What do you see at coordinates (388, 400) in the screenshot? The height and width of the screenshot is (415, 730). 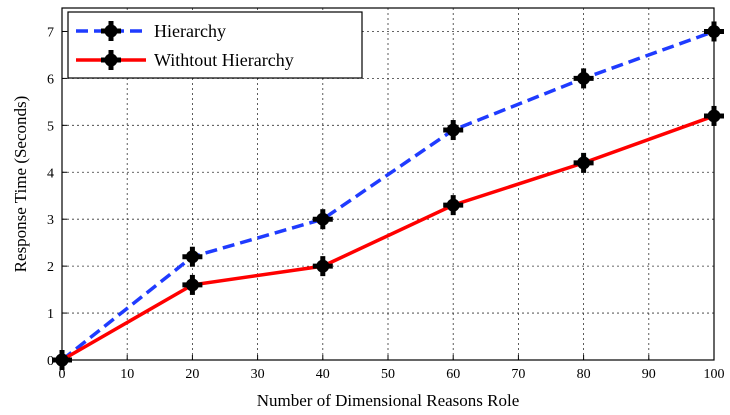 I see `x-axis-label: Number of Dimensional Reasons Role` at bounding box center [388, 400].